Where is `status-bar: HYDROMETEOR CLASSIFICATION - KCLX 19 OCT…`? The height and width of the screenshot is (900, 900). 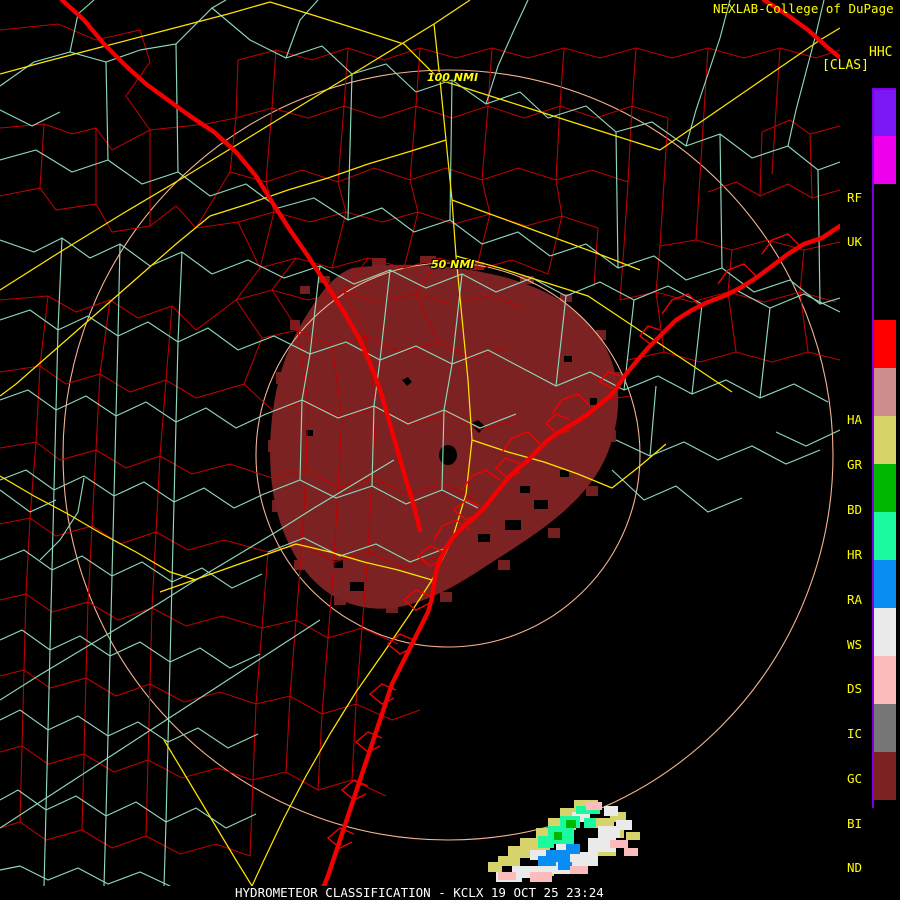 status-bar: HYDROMETEOR CLASSIFICATION - KCLX 19 OCT… is located at coordinates (450, 893).